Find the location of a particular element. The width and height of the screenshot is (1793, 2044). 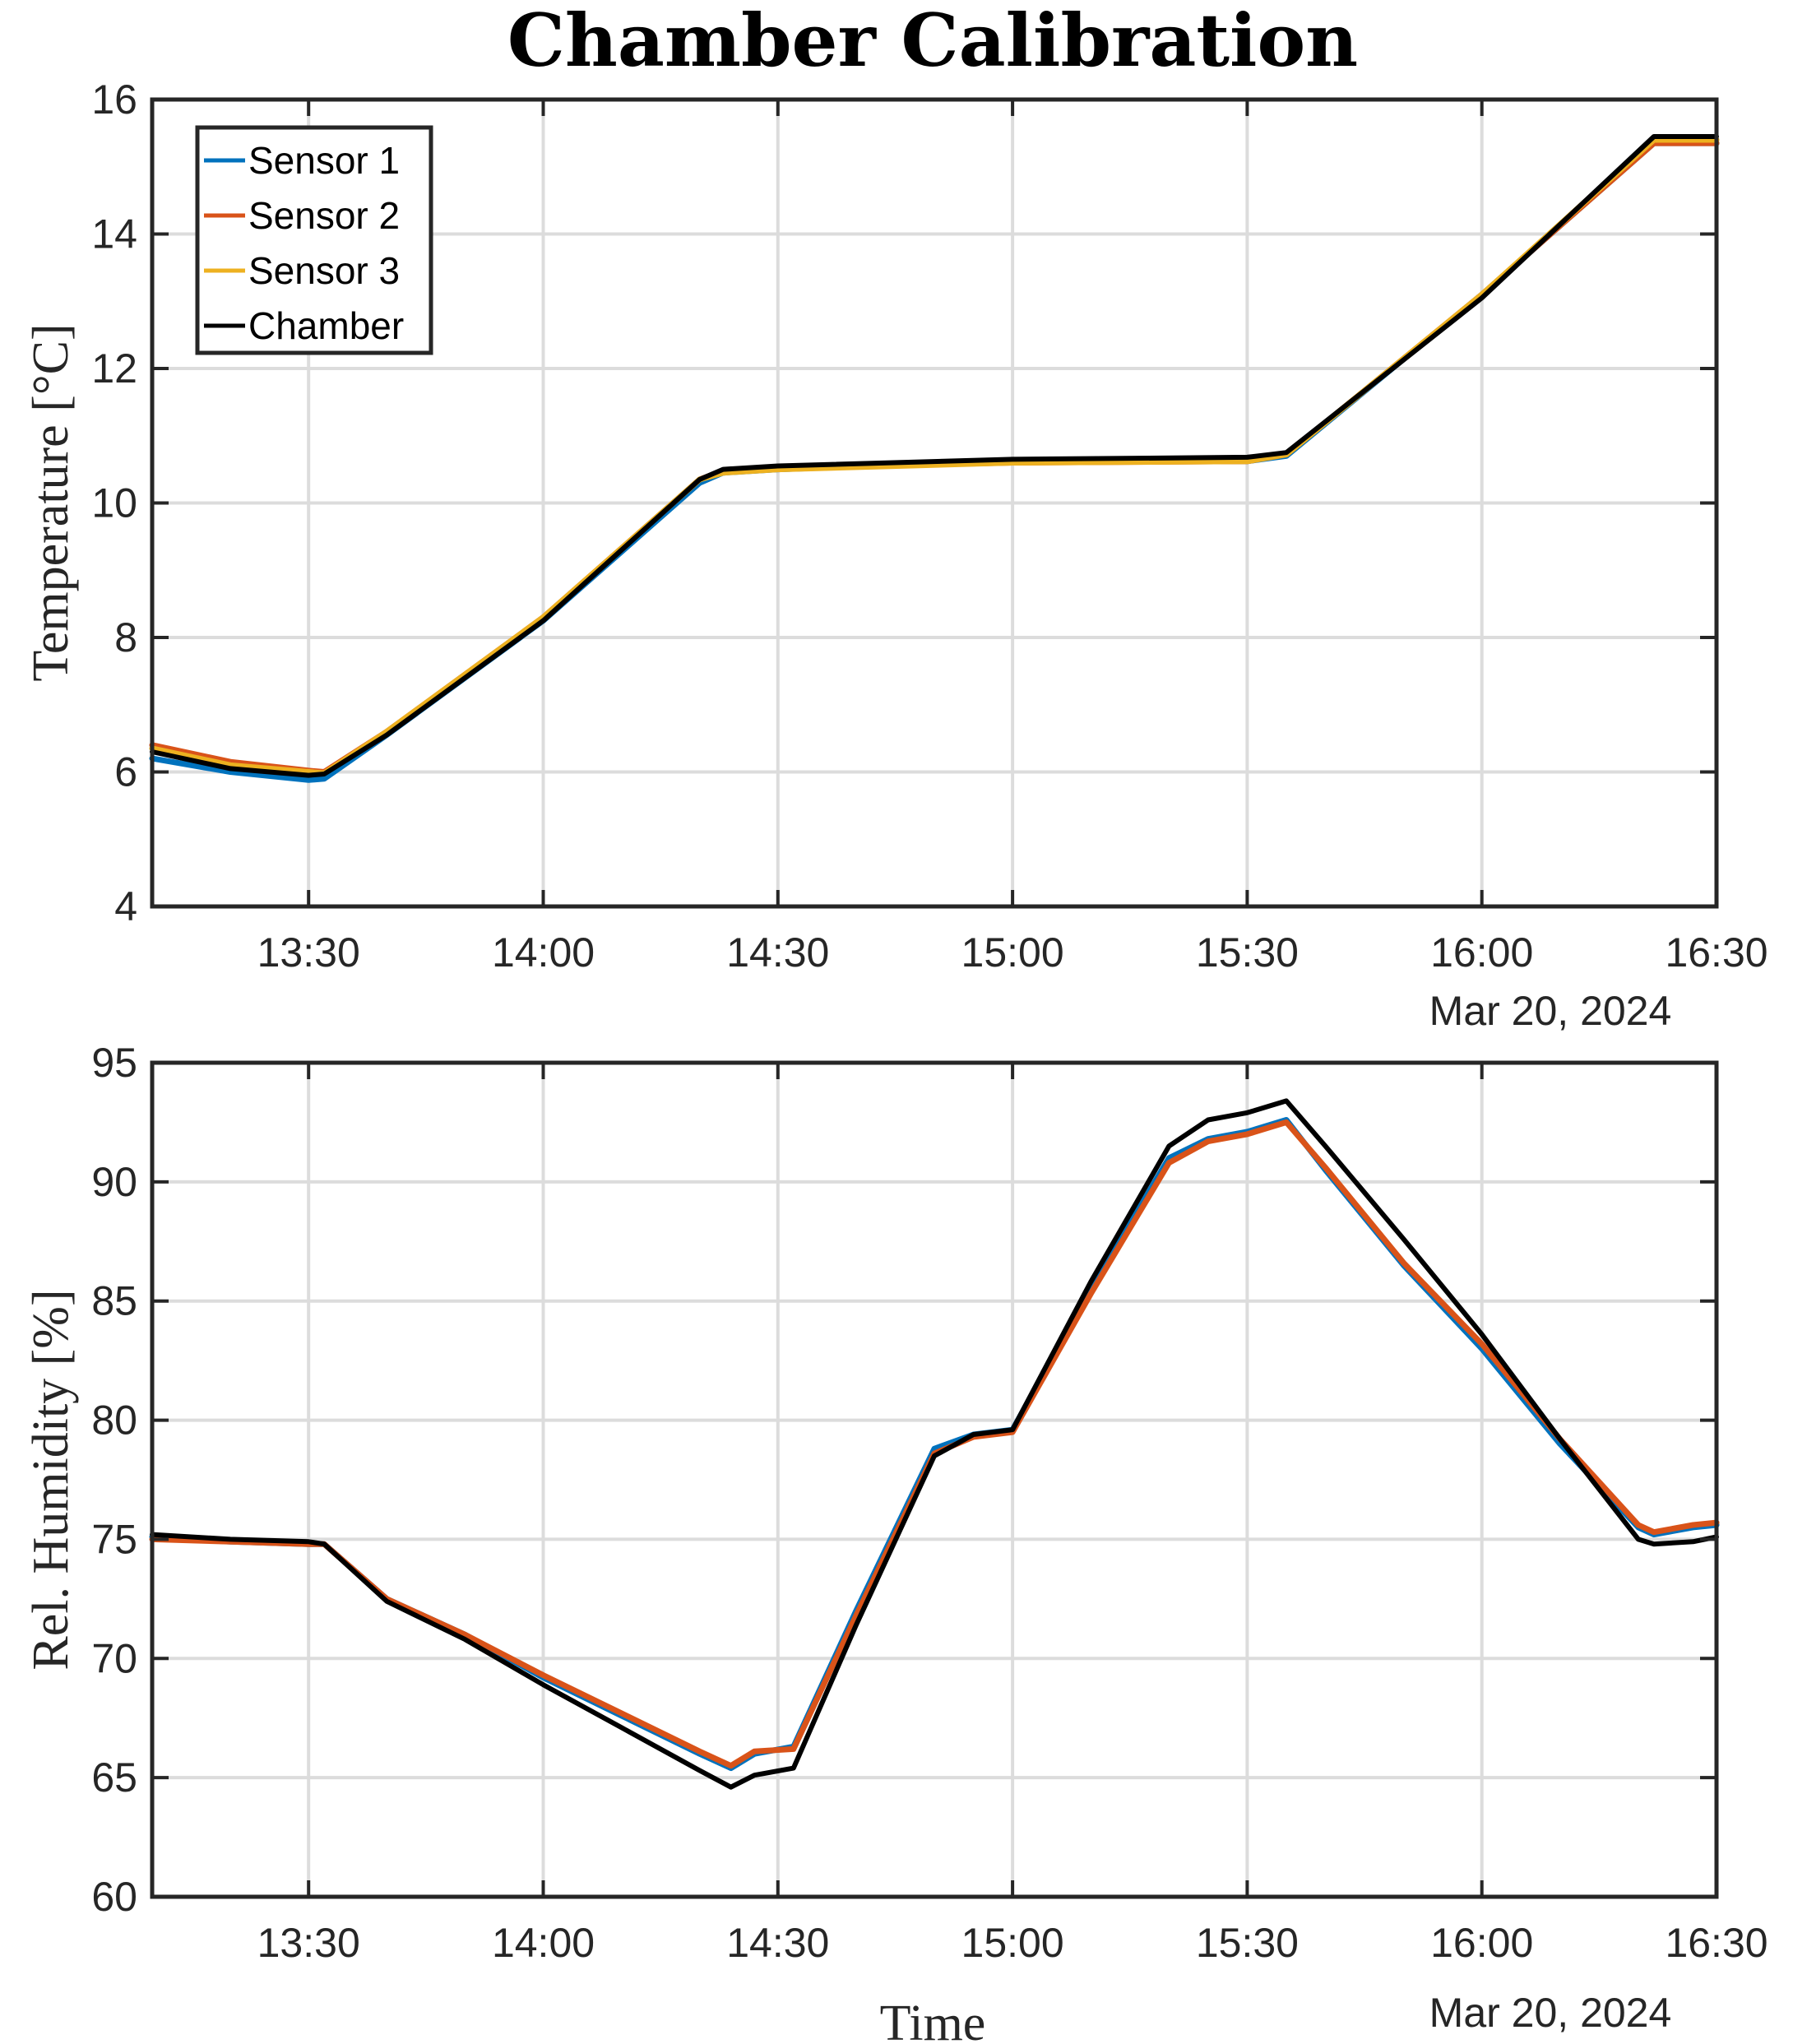

temperature-xtick-label-13-30: 13:30 is located at coordinates (309, 953).